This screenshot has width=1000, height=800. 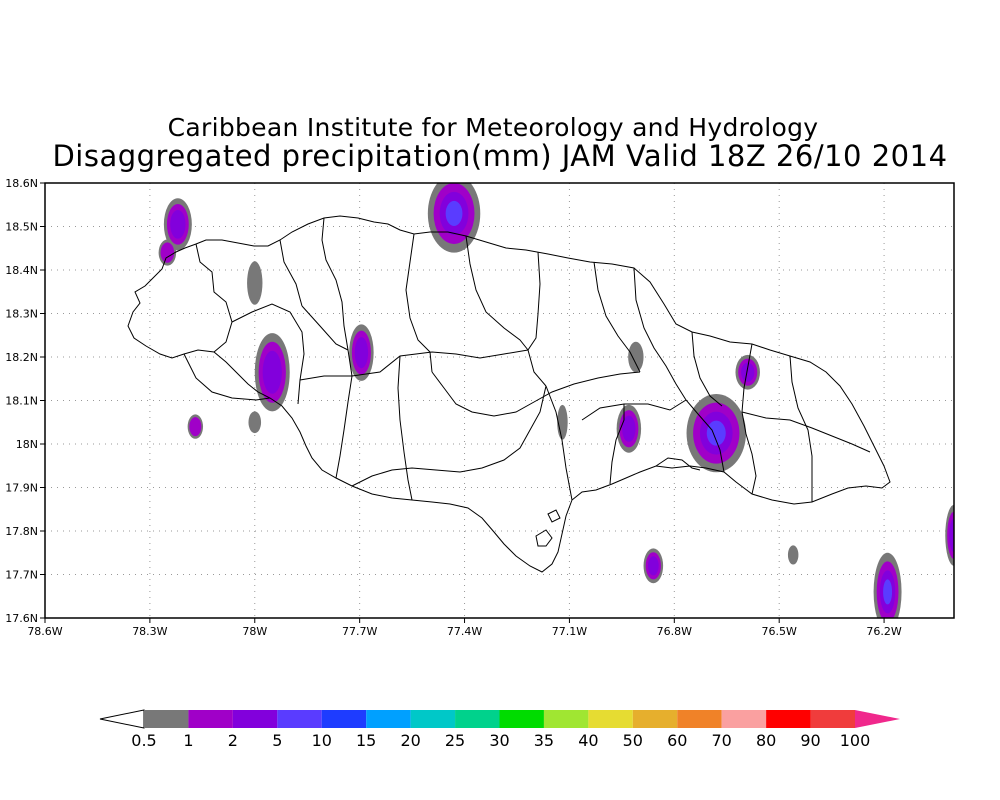 I want to click on y-tick-label: 18.1N, so click(x=21, y=401).